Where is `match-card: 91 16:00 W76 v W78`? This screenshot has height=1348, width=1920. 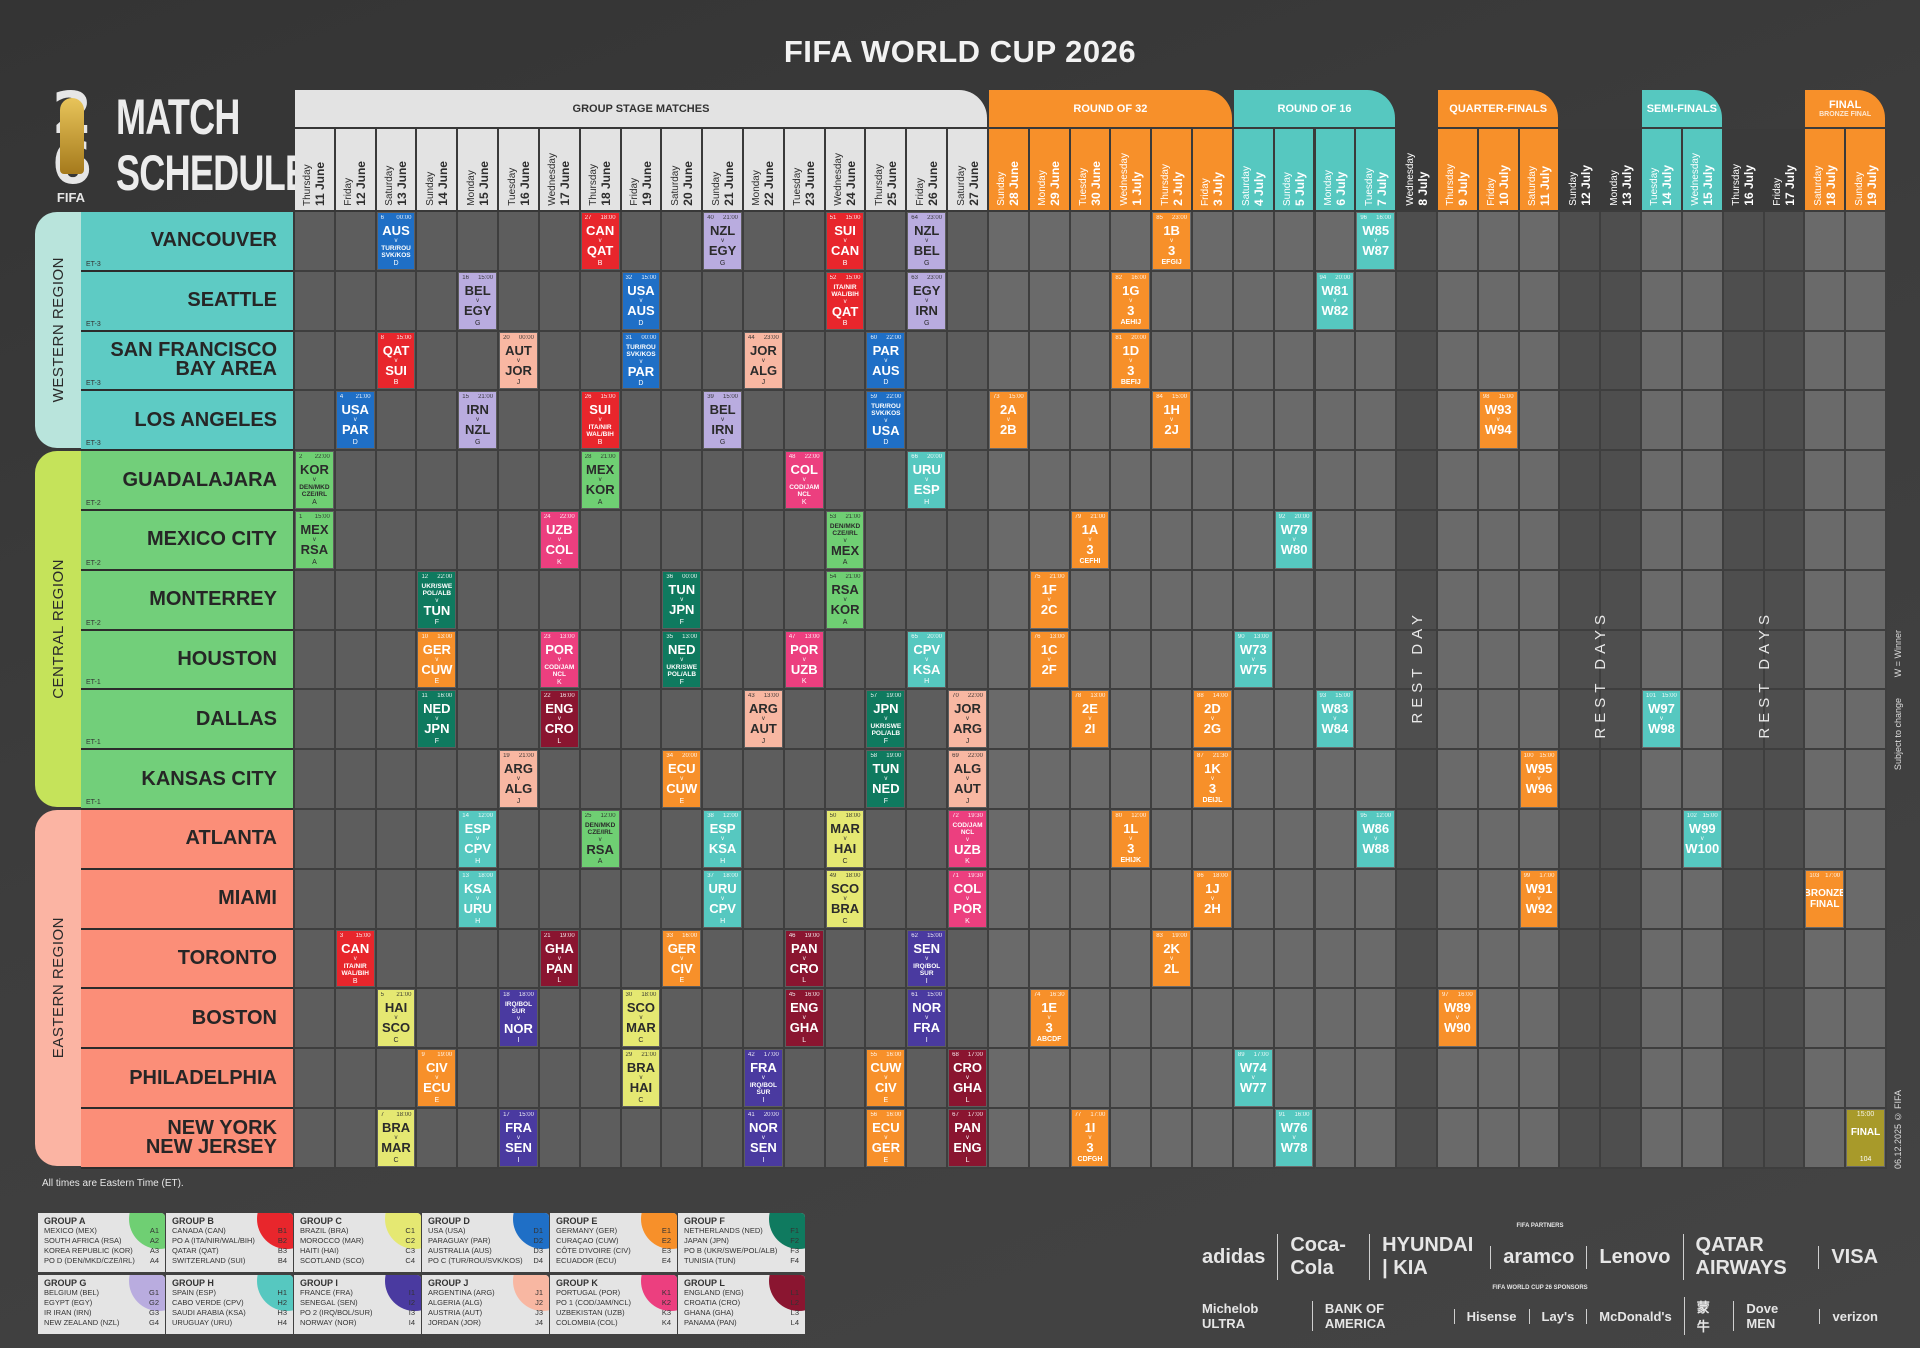
match-card: 91 16:00 W76 v W78 is located at coordinates (1294, 1138).